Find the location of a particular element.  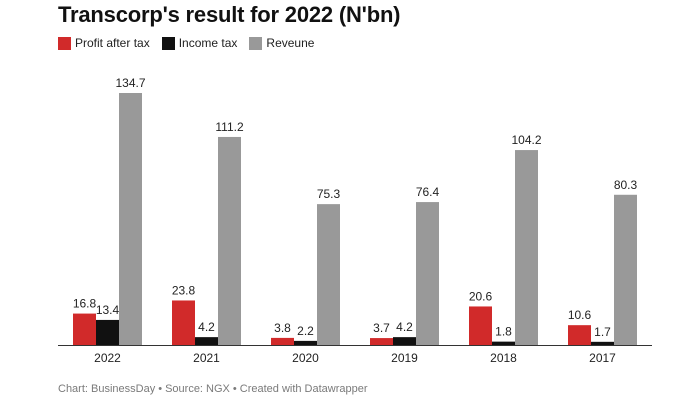

data-label-profit-after-tax-2022: 16.8 is located at coordinates (85, 304).